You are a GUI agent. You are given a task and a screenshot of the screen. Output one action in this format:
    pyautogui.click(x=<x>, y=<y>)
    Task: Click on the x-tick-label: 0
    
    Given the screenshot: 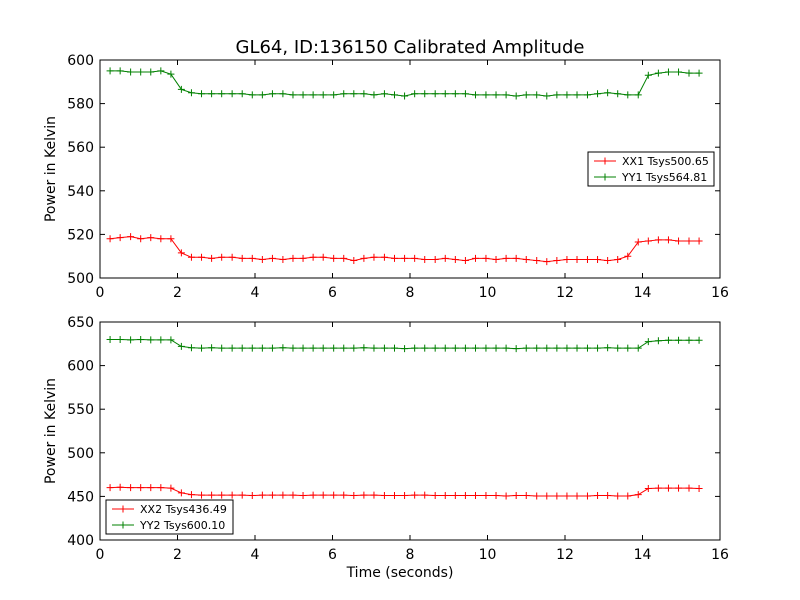 What is the action you would take?
    pyautogui.click(x=100, y=555)
    